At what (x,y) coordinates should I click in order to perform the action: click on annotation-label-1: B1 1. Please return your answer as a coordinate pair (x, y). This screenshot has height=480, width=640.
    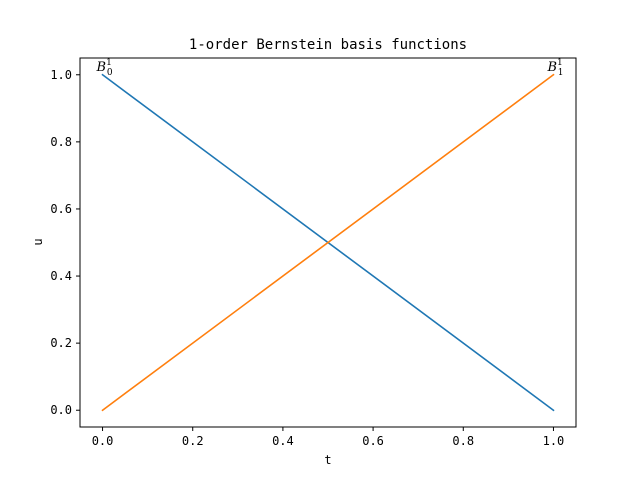
    Looking at the image, I should click on (554, 68).